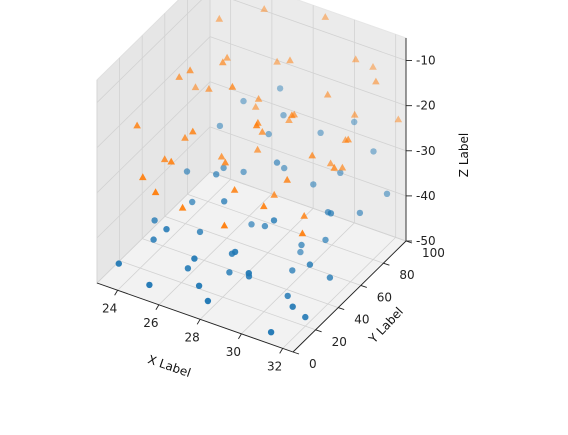 This screenshot has width=568, height=435. What do you see at coordinates (361, 320) in the screenshot?
I see `y-tick-label: 40` at bounding box center [361, 320].